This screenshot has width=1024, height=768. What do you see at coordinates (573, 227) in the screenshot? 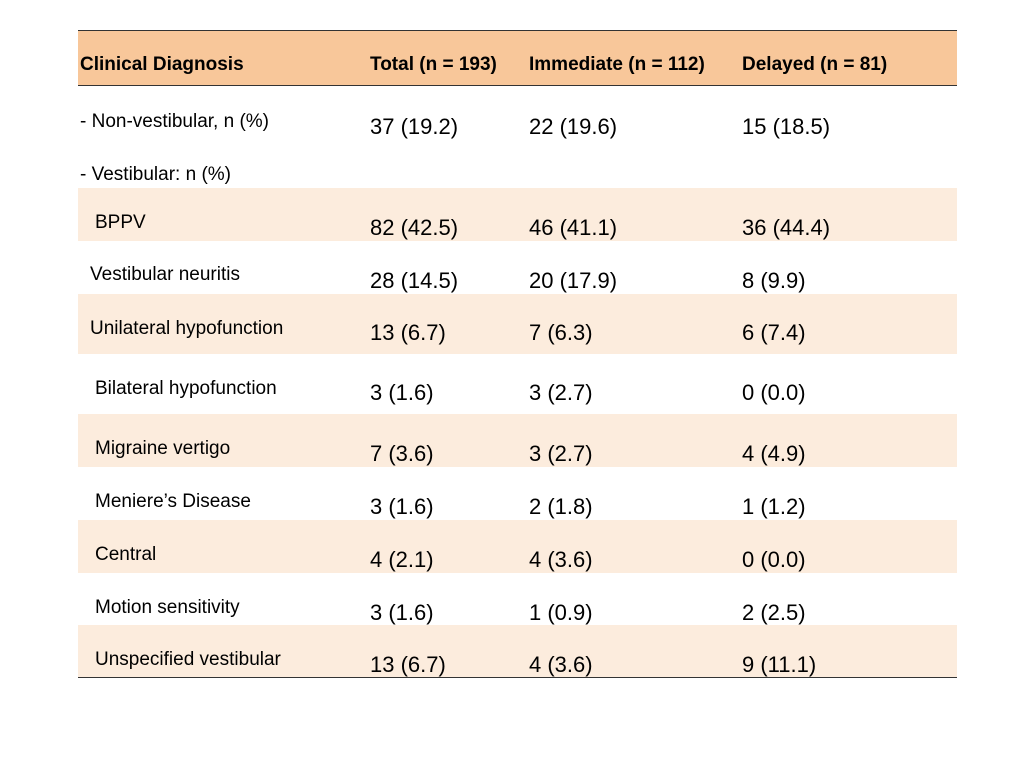
I see `cell-immediate: 46 (41.1)` at bounding box center [573, 227].